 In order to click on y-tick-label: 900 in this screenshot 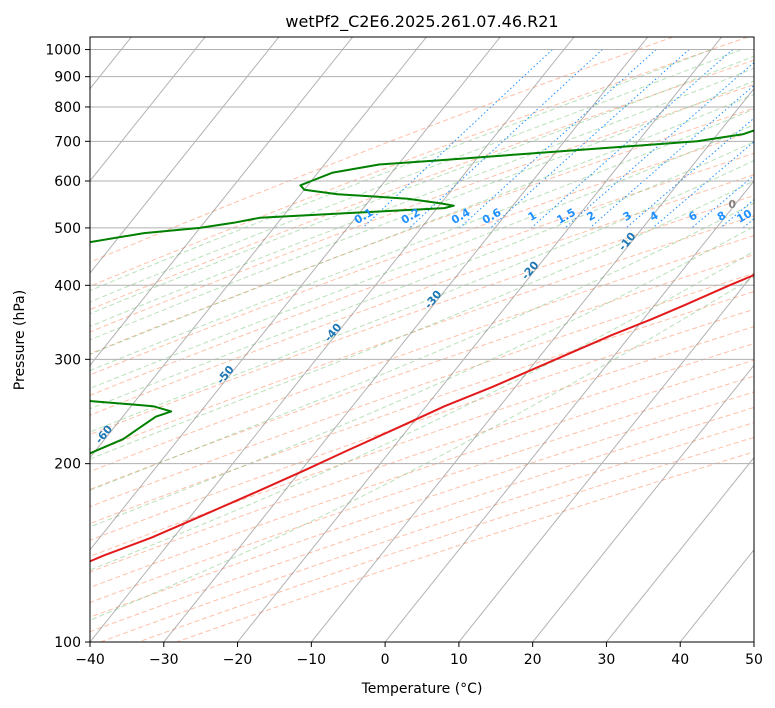, I will do `click(67, 78)`.